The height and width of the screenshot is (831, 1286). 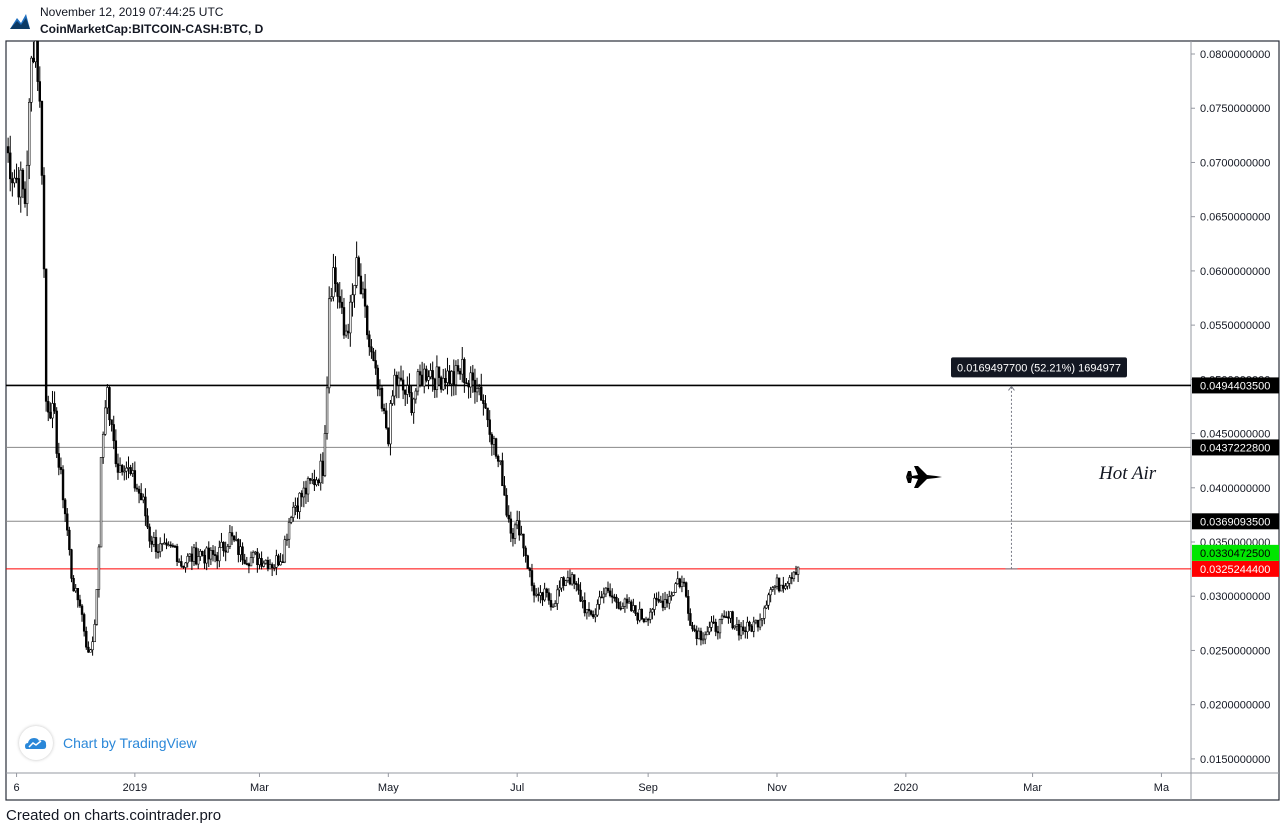 What do you see at coordinates (591, 783) in the screenshot?
I see `time-axis: 6 2019 Mar May Jul Sep Nov 2020 Mar Ma` at bounding box center [591, 783].